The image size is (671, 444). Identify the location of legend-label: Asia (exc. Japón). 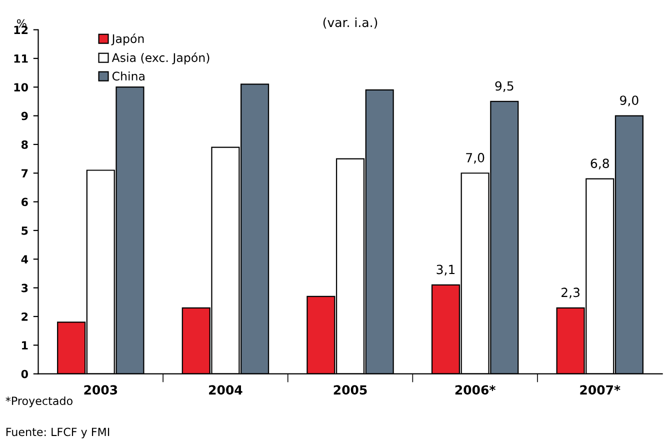
(161, 58).